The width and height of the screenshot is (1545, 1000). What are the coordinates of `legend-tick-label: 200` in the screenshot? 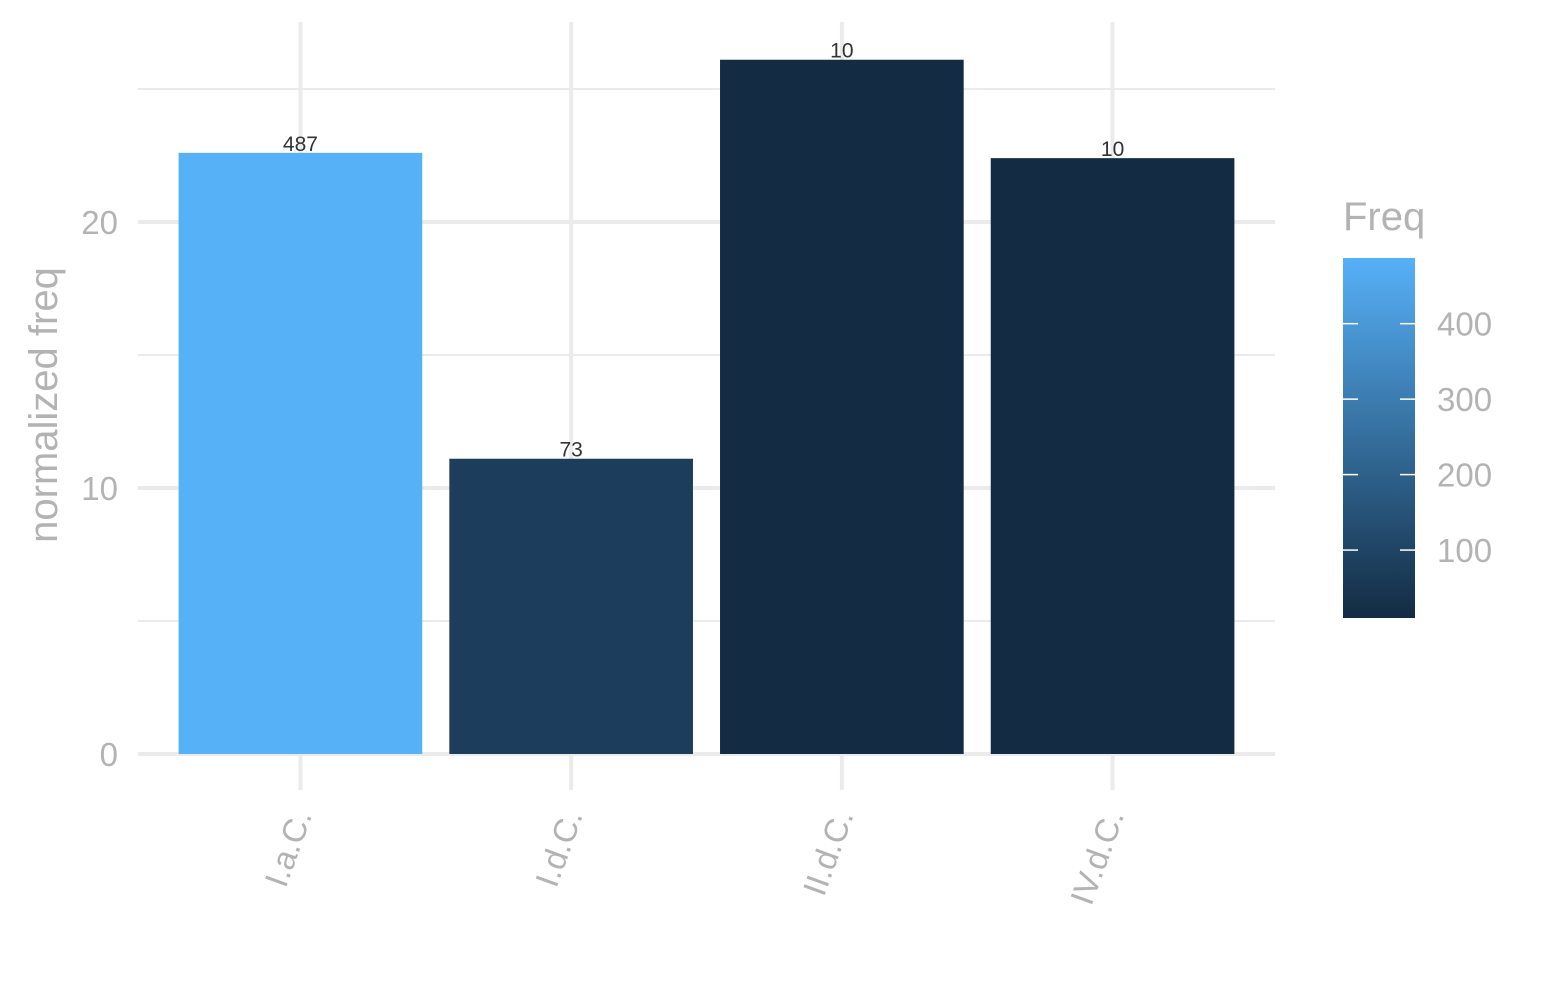 It's located at (1464, 475).